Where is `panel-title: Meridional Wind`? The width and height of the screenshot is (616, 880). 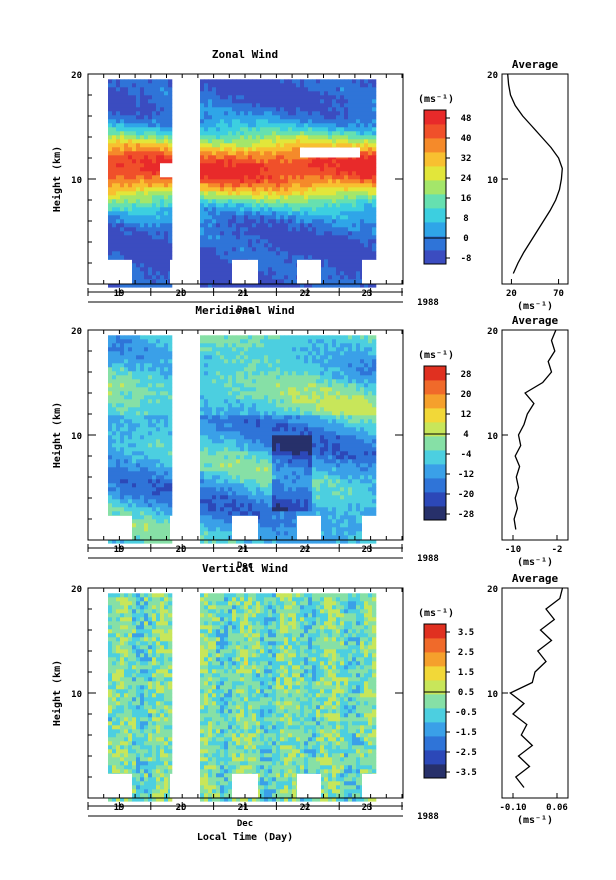
panel-title: Meridional Wind is located at coordinates (244, 310).